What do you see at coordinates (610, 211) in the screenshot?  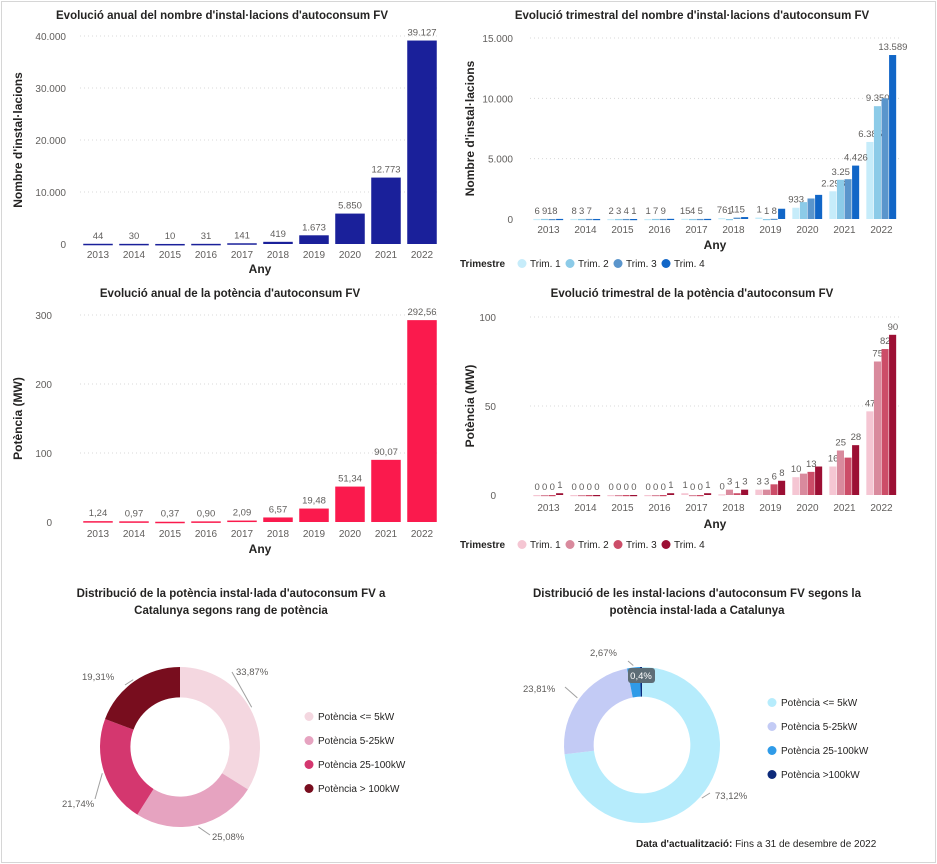 I see `data-label: 2` at bounding box center [610, 211].